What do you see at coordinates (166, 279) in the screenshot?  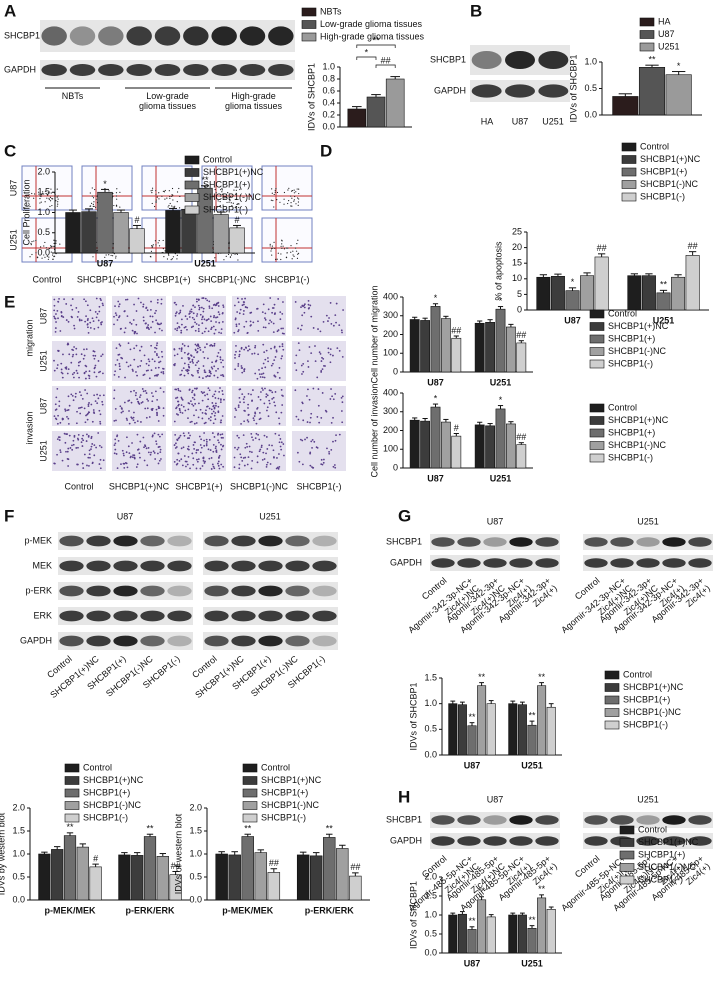 I see `column-label: SHCBP1(+)` at bounding box center [166, 279].